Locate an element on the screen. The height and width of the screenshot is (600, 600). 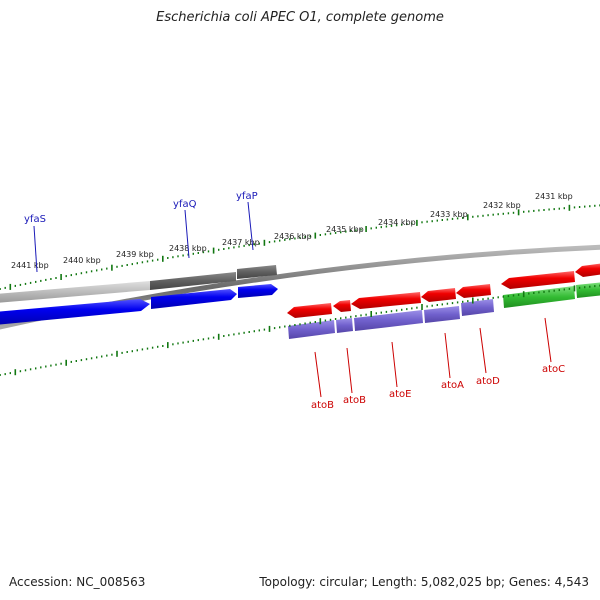
scale-label: 2436 kbp is located at coordinates (293, 236).